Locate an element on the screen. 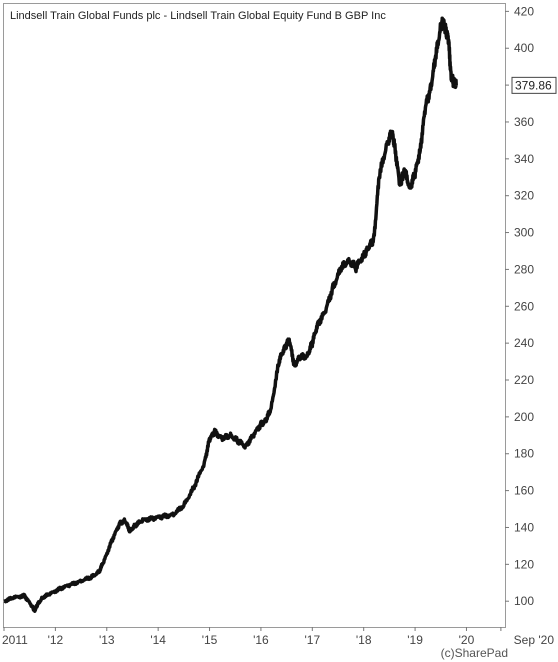 The height and width of the screenshot is (662, 558). y-tick-label: 100 is located at coordinates (524, 601).